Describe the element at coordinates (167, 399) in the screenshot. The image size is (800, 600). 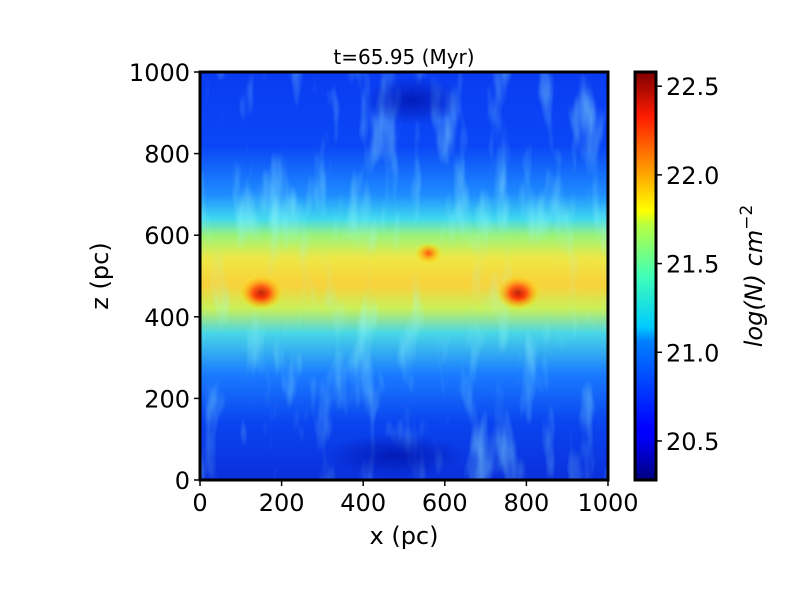
I see `y-tick-label: 200` at that location.